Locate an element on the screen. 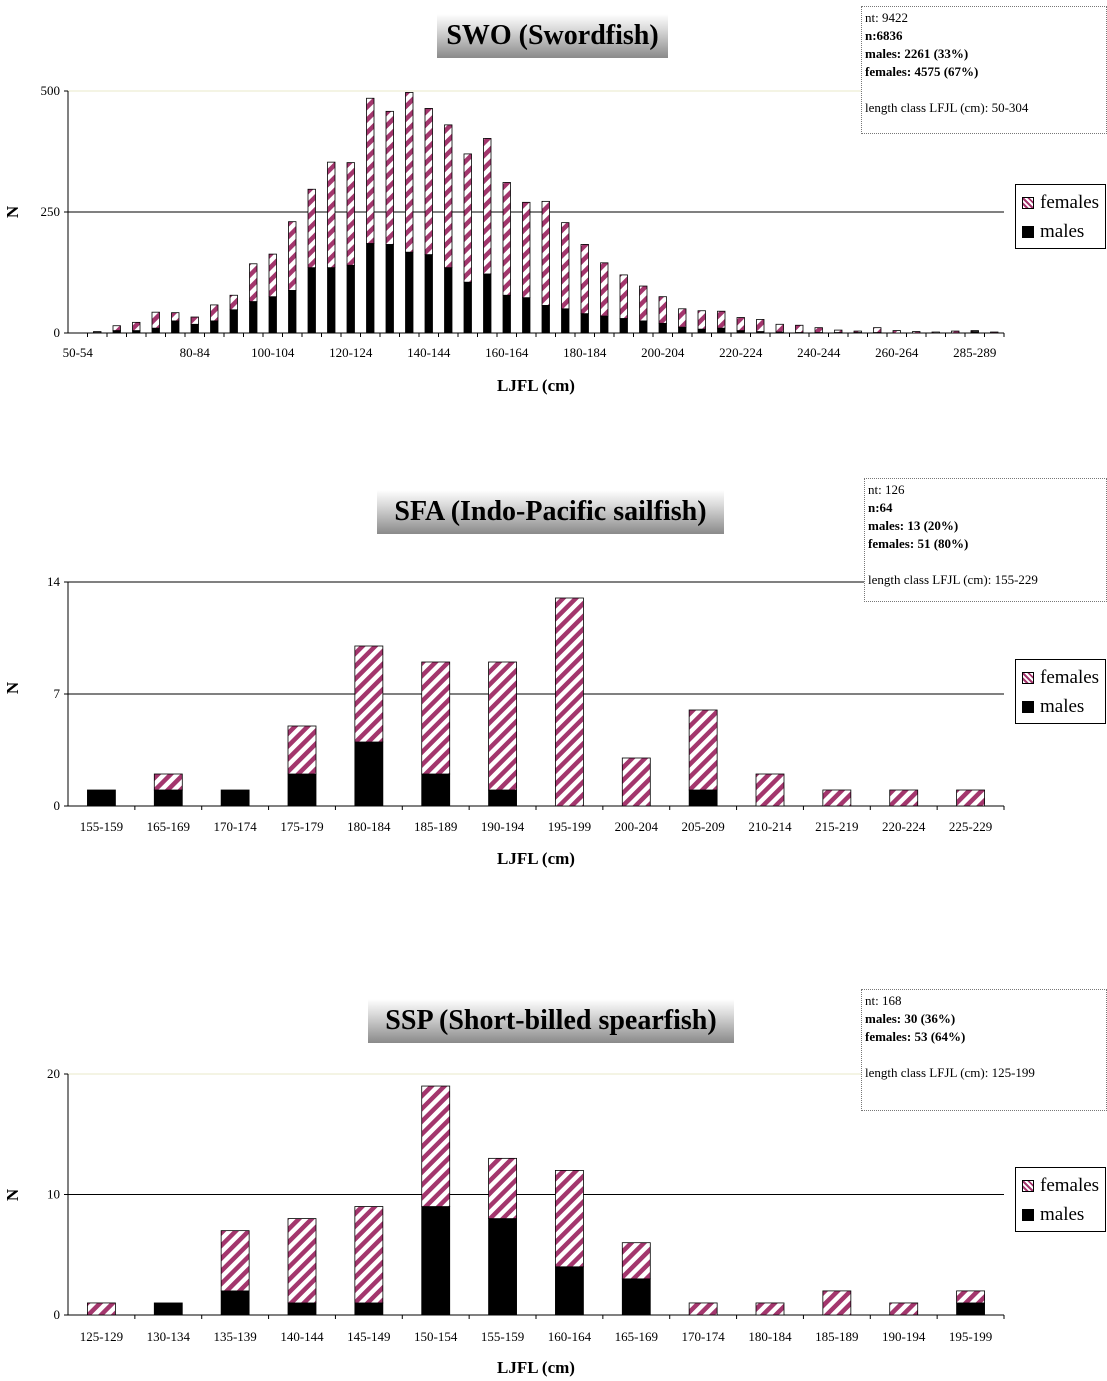  x-tick-label: 125-129 is located at coordinates (101, 1336).